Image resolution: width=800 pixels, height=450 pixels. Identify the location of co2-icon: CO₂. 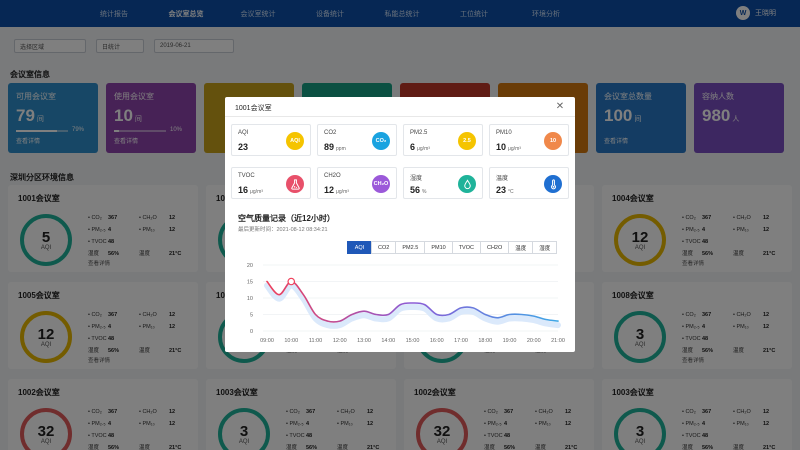
(381, 141).